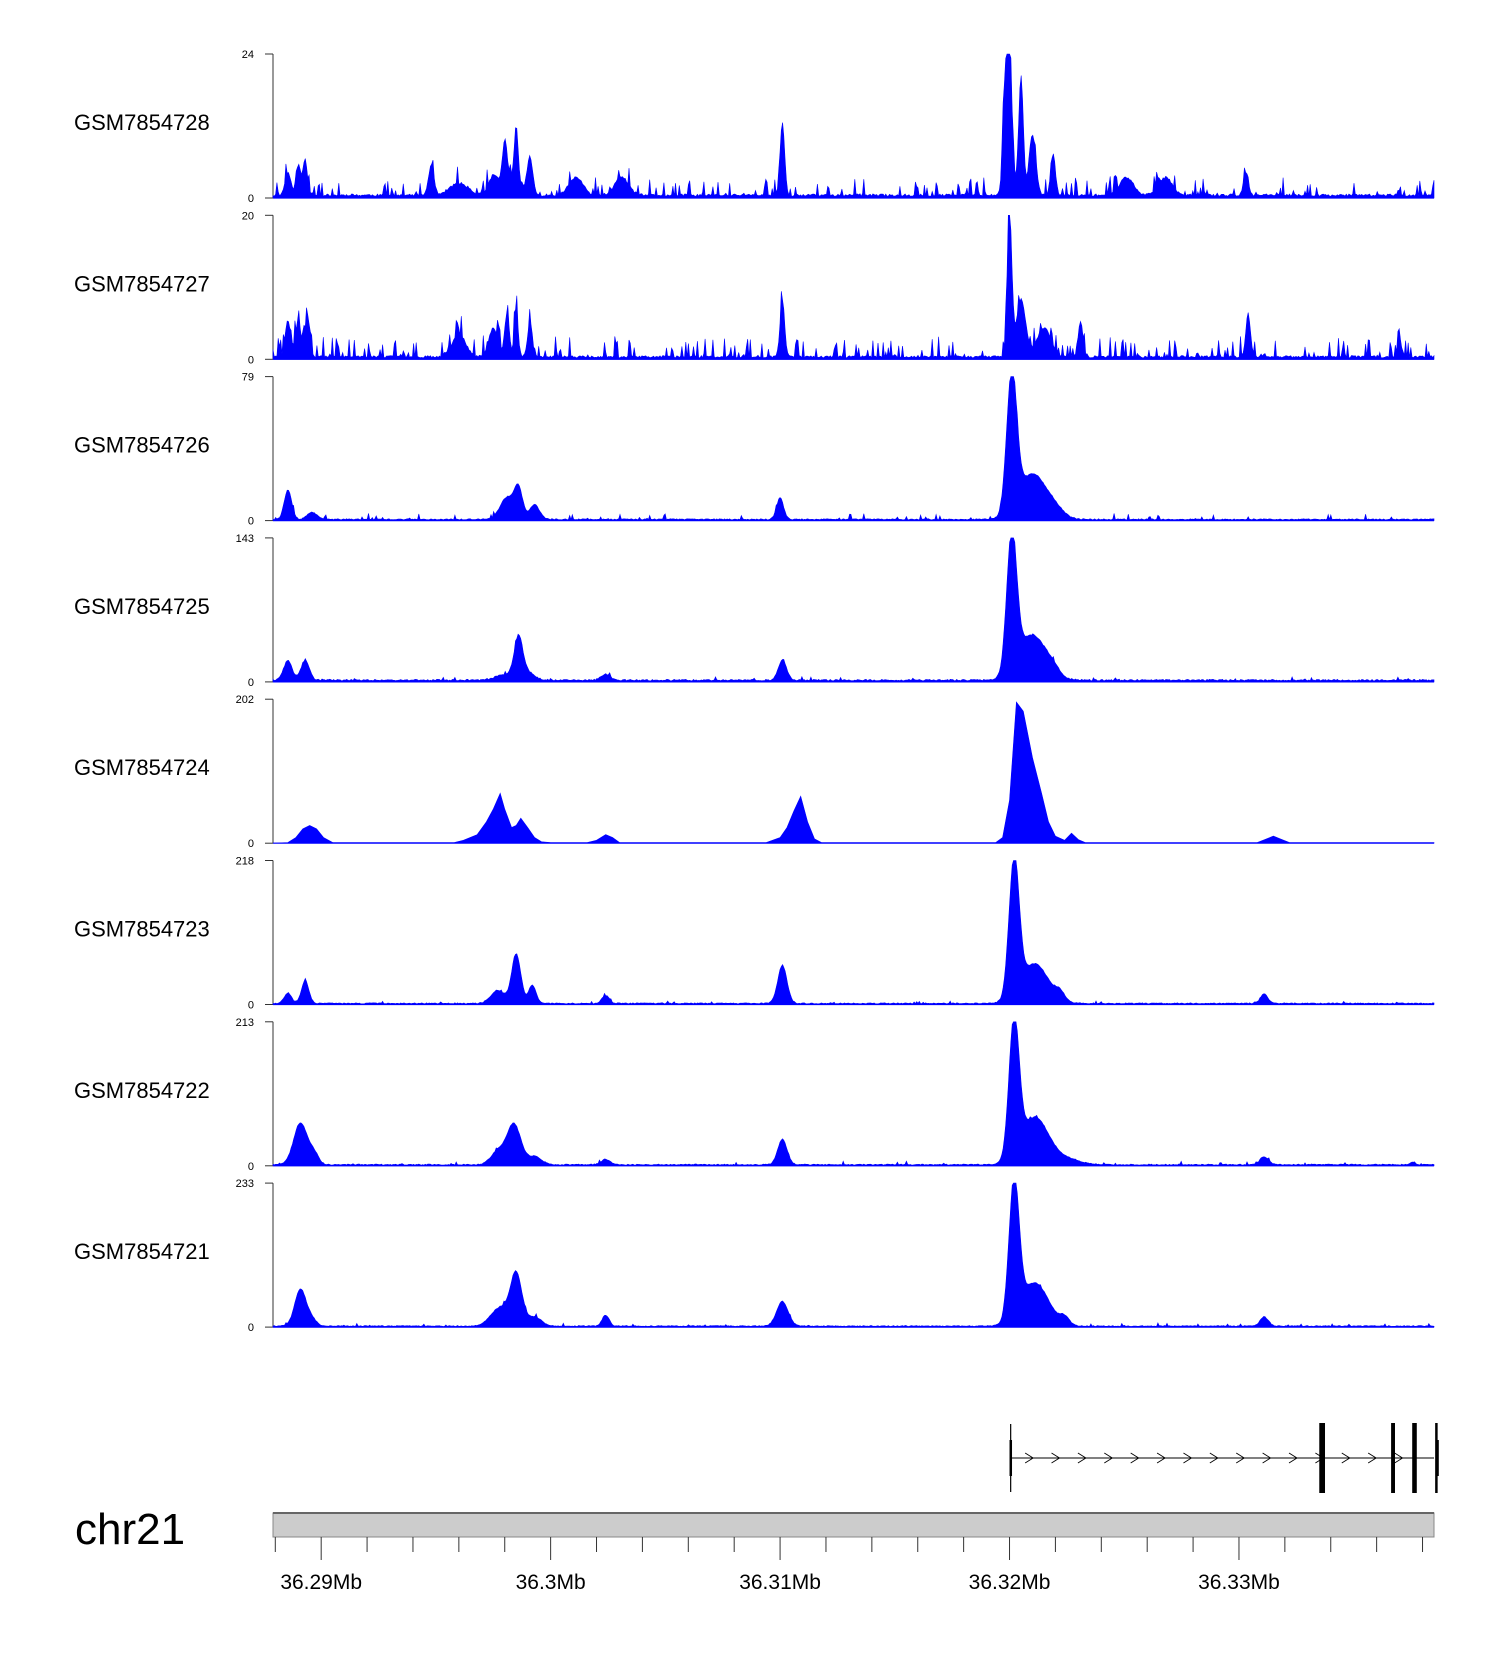 Image resolution: width=1500 pixels, height=1660 pixels. Describe the element at coordinates (1224, 1458) in the screenshot. I see `gene-model-track` at that location.